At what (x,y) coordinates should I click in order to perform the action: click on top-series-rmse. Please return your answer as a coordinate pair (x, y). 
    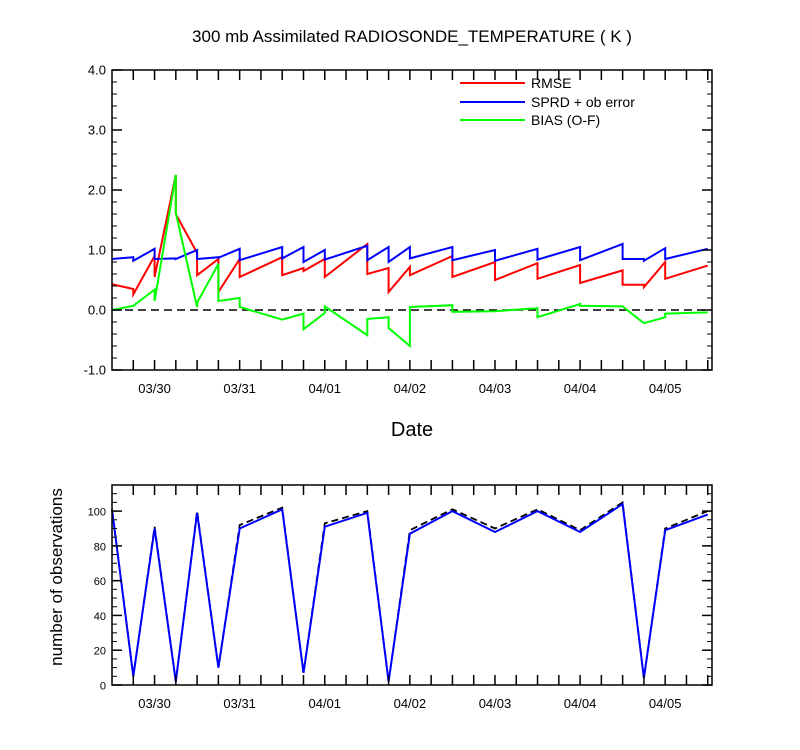
    Looking at the image, I should click on (409, 236).